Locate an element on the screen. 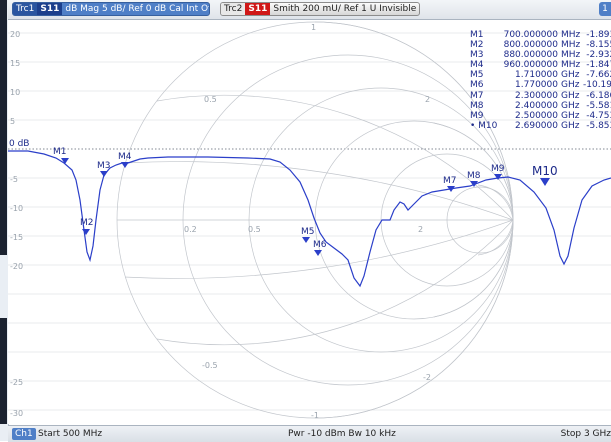 Image resolution: width=611 pixels, height=442 pixels. smith-x-arc-minus0.2 is located at coordinates (319, 249).